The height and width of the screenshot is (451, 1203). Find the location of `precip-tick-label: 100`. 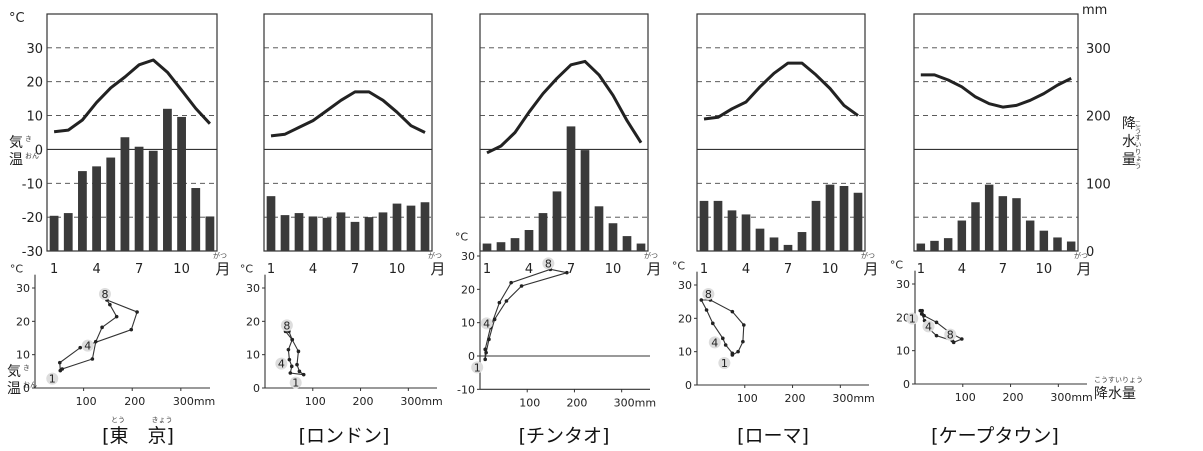

precip-tick-label: 100 is located at coordinates (1098, 184).